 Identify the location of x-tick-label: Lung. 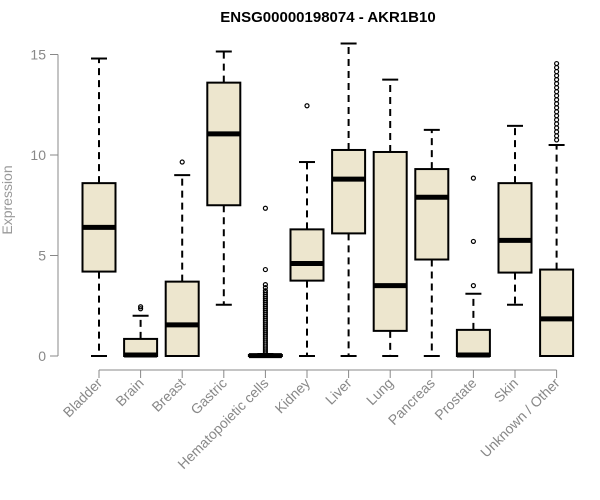
(379, 391).